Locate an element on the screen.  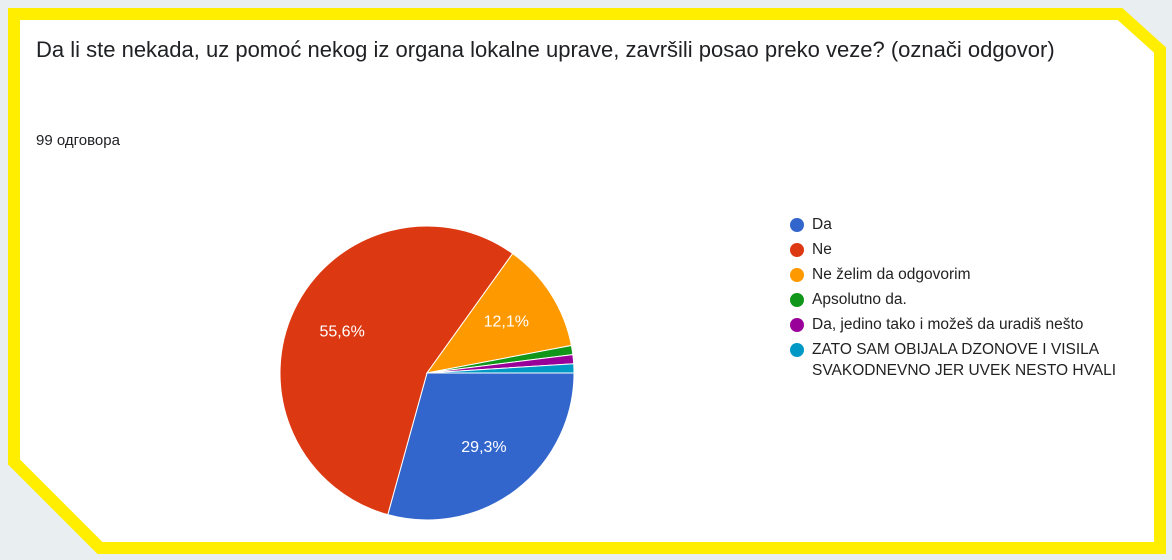
slice-label: 12,1% is located at coordinates (506, 322).